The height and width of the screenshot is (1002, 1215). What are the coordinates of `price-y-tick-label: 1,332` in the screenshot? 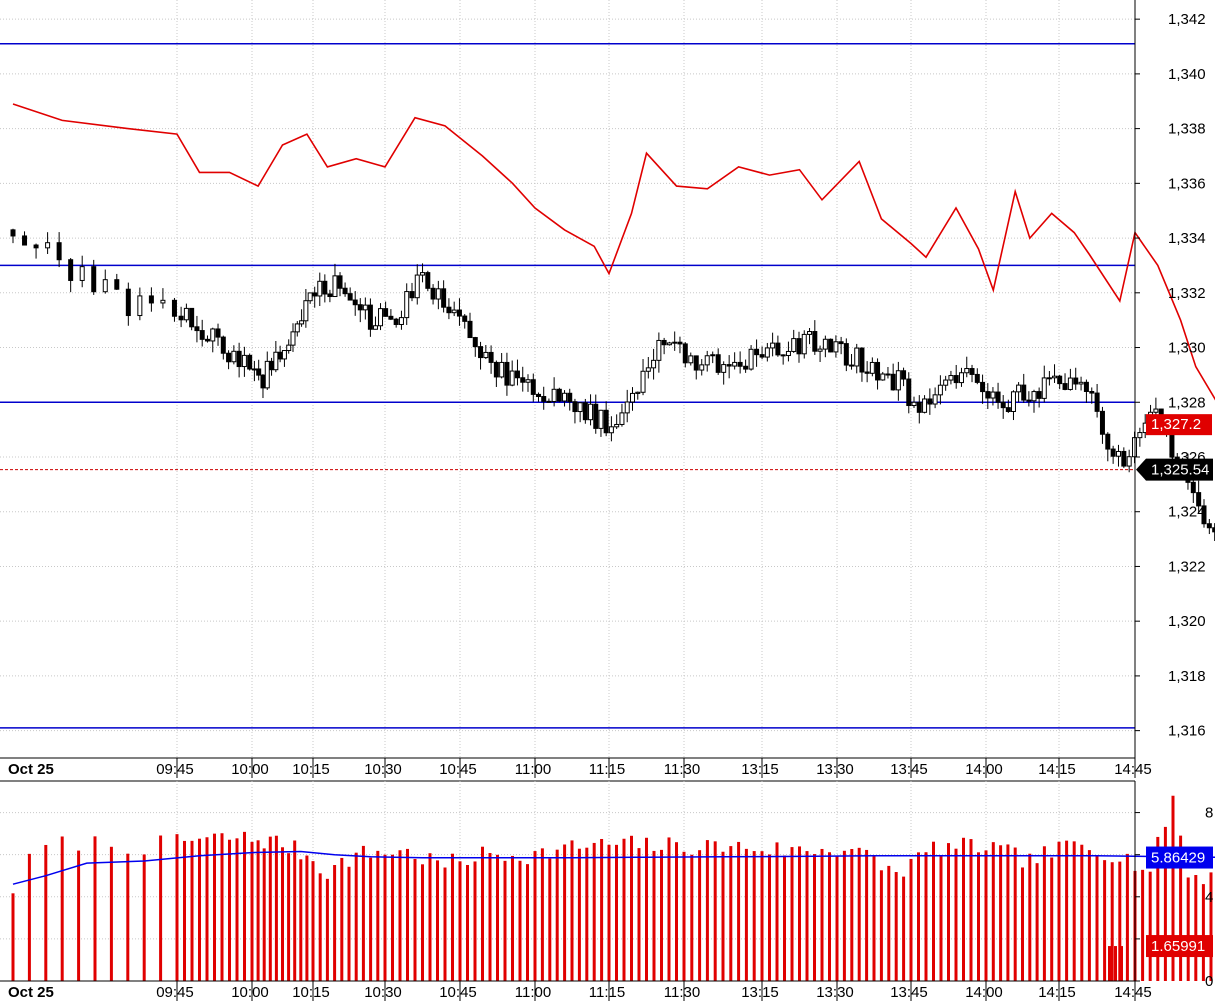 It's located at (1187, 293).